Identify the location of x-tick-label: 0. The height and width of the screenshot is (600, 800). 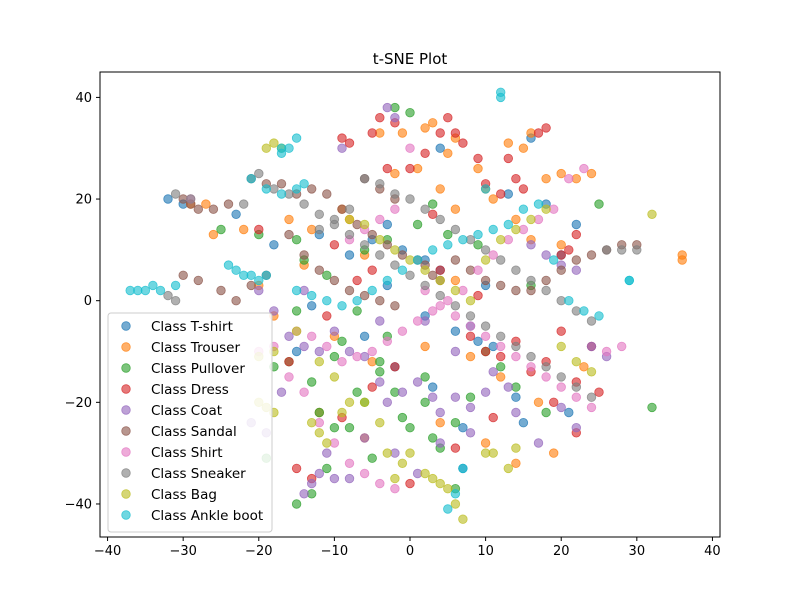
(410, 551).